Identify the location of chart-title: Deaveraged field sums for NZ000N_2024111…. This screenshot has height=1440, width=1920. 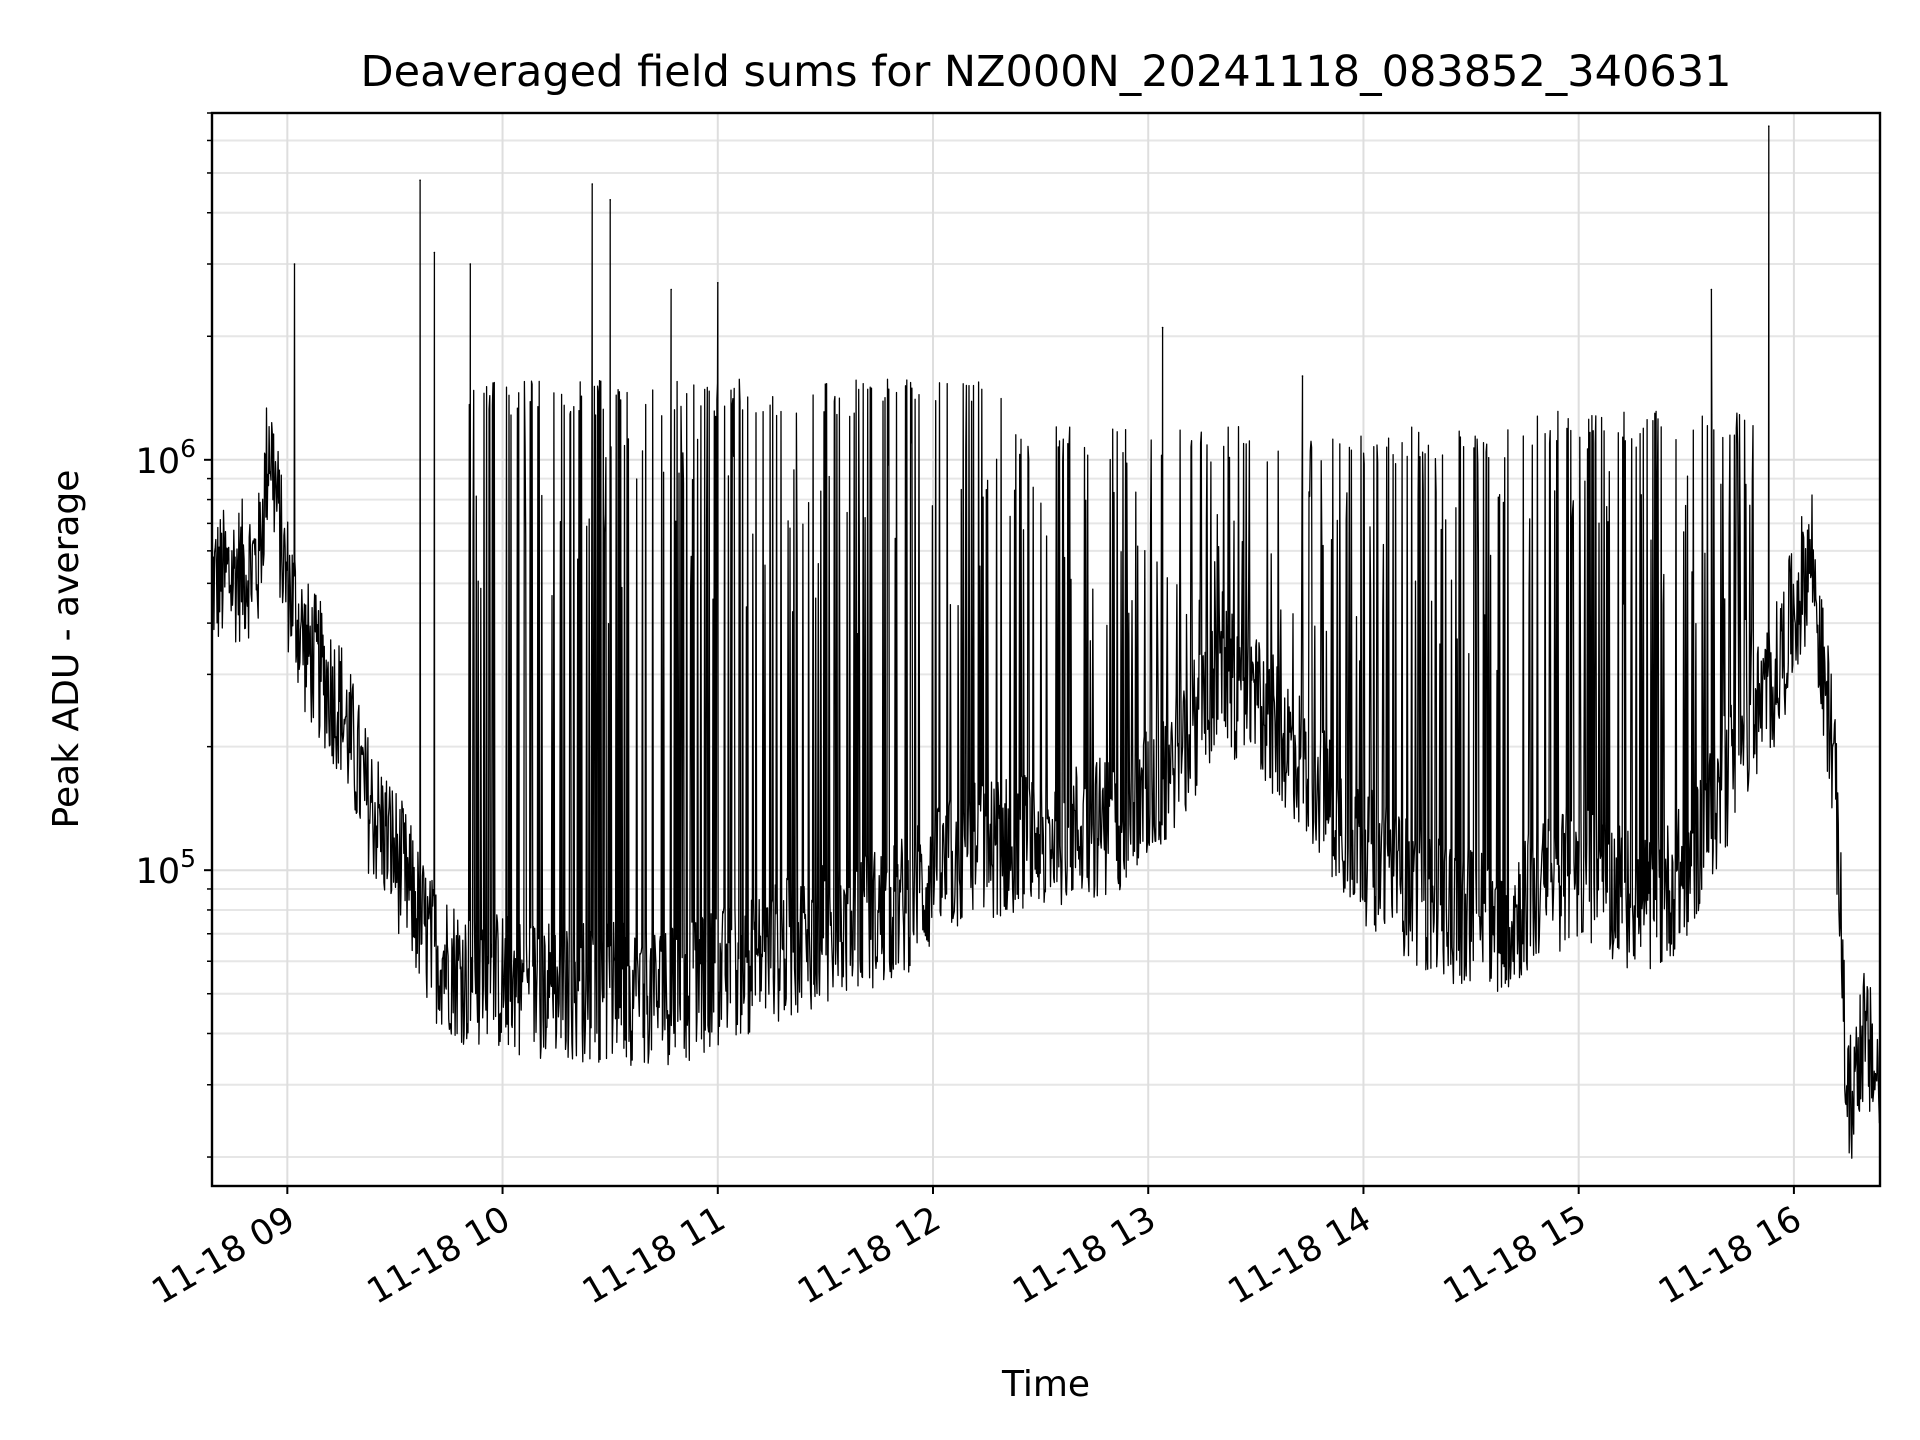
(1046, 72).